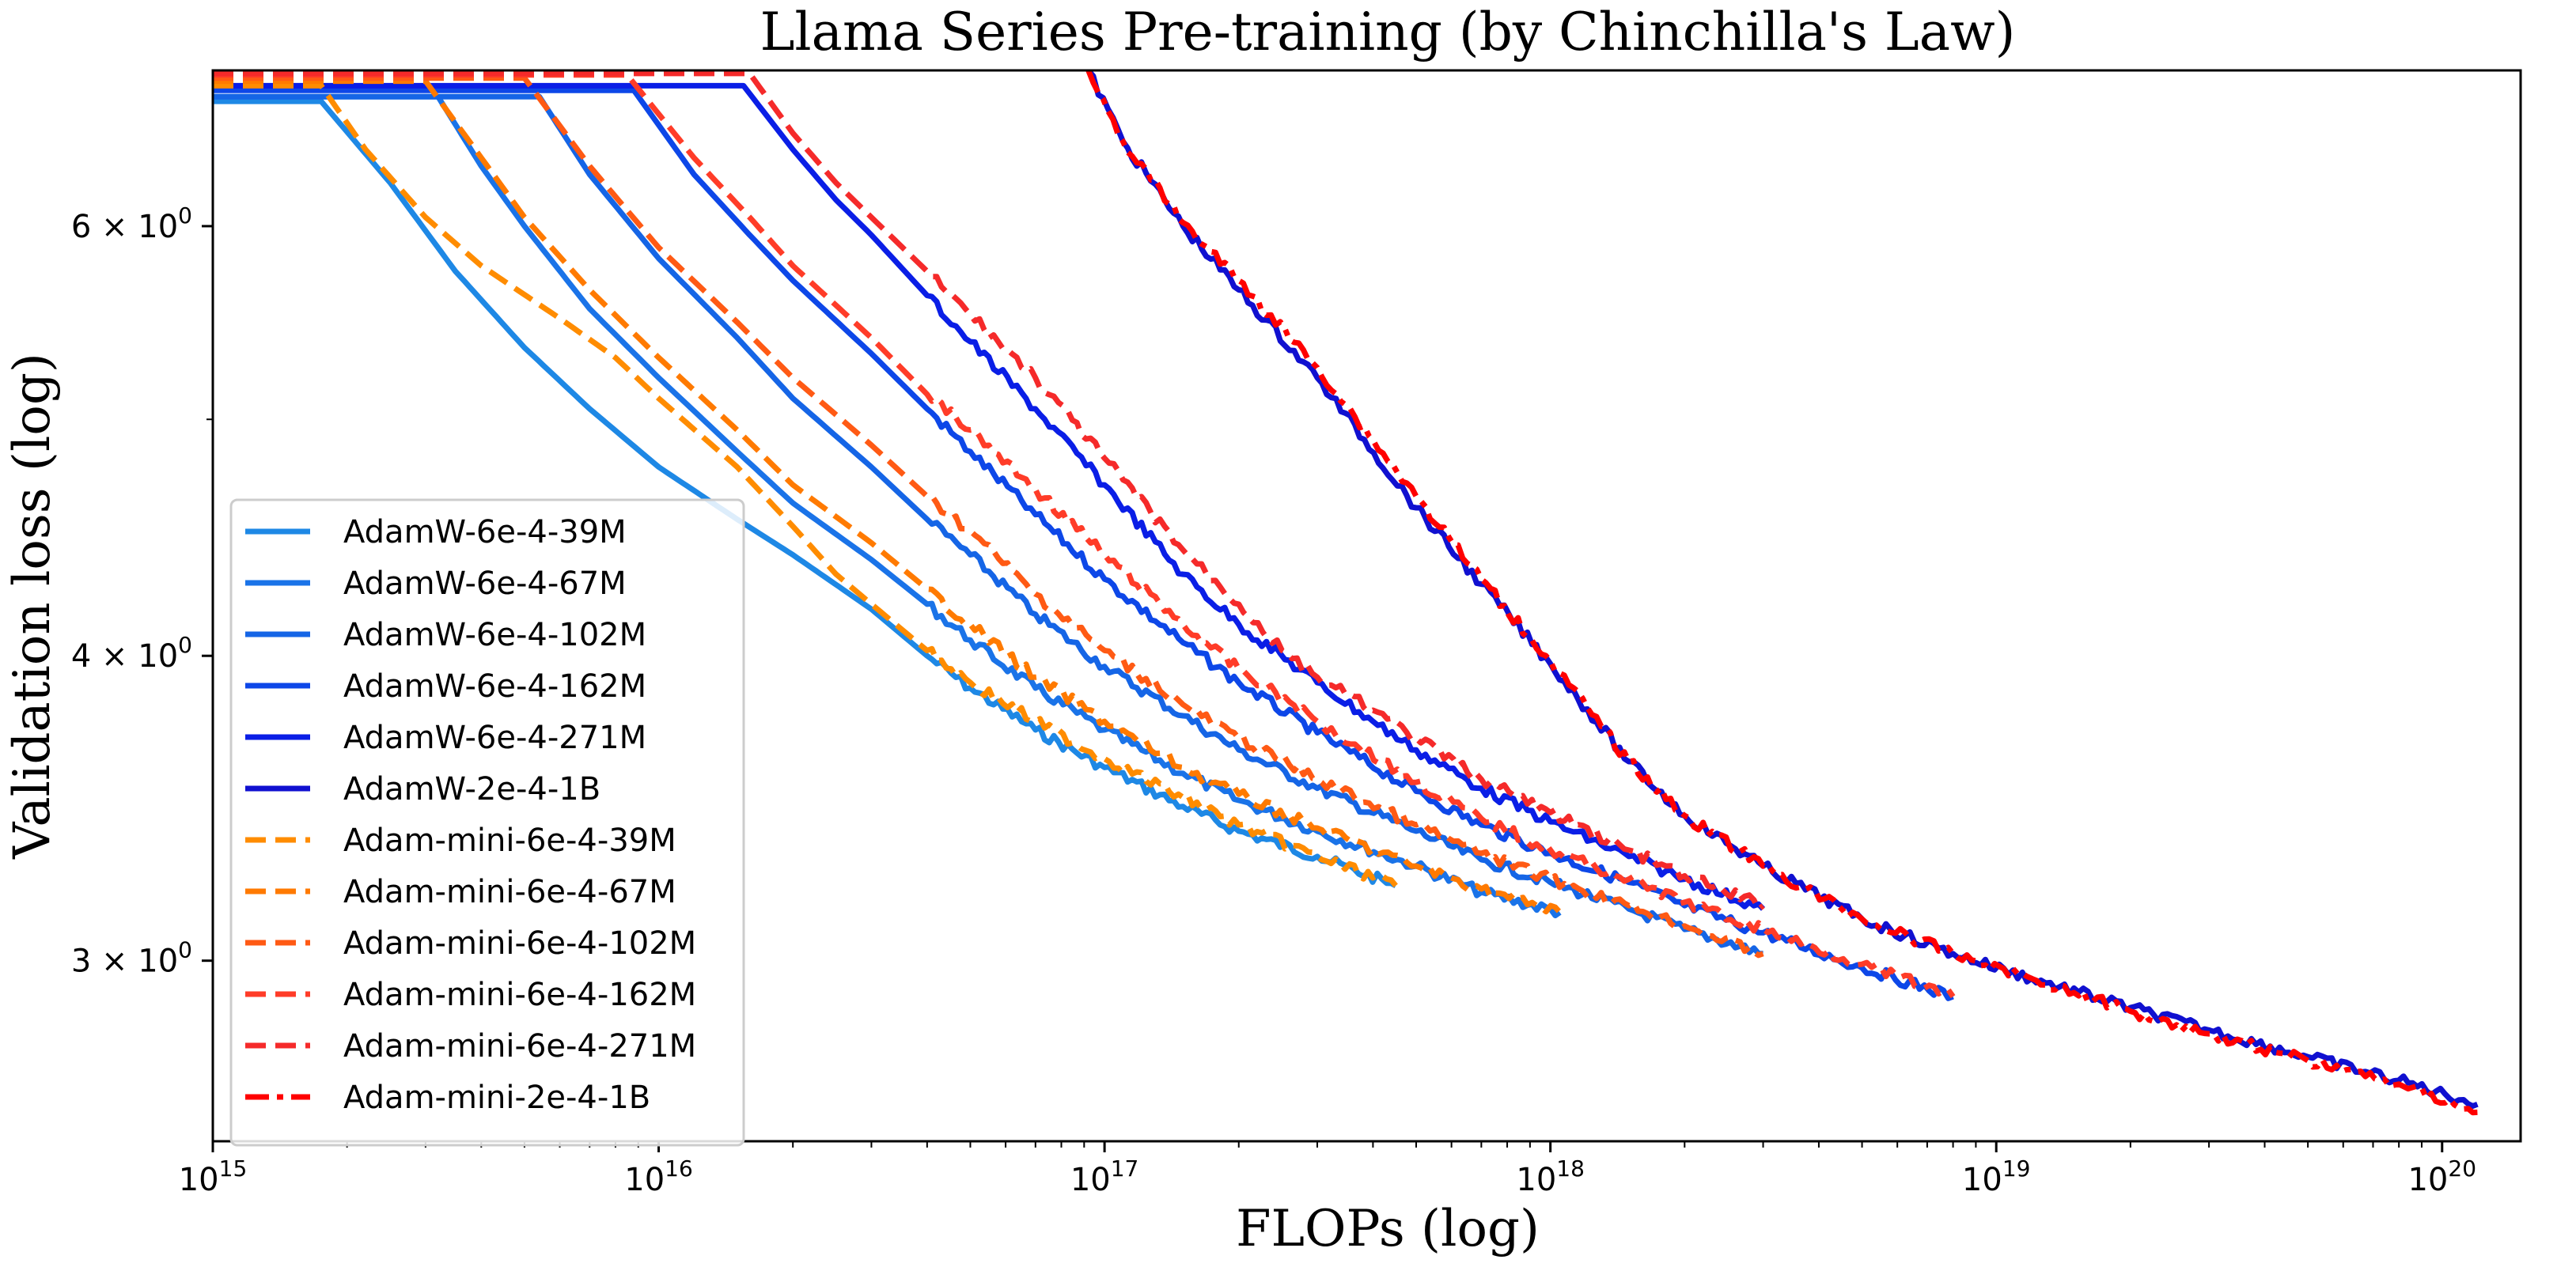 This screenshot has width=2576, height=1267. What do you see at coordinates (32, 607) in the screenshot?
I see `y-axis-label: Validation loss (log)` at bounding box center [32, 607].